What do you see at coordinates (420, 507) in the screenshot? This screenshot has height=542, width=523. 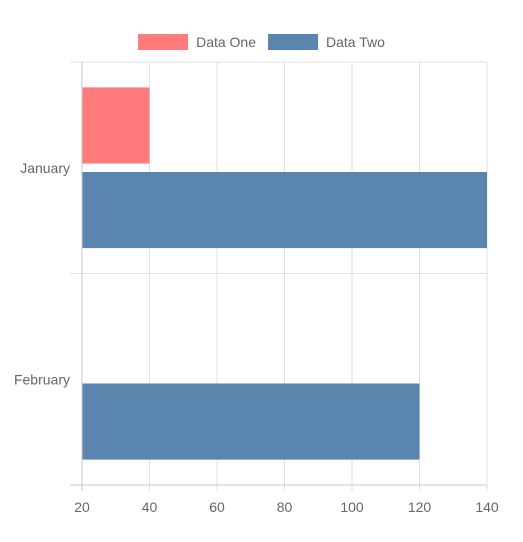 I see `x-tick-label: 120` at bounding box center [420, 507].